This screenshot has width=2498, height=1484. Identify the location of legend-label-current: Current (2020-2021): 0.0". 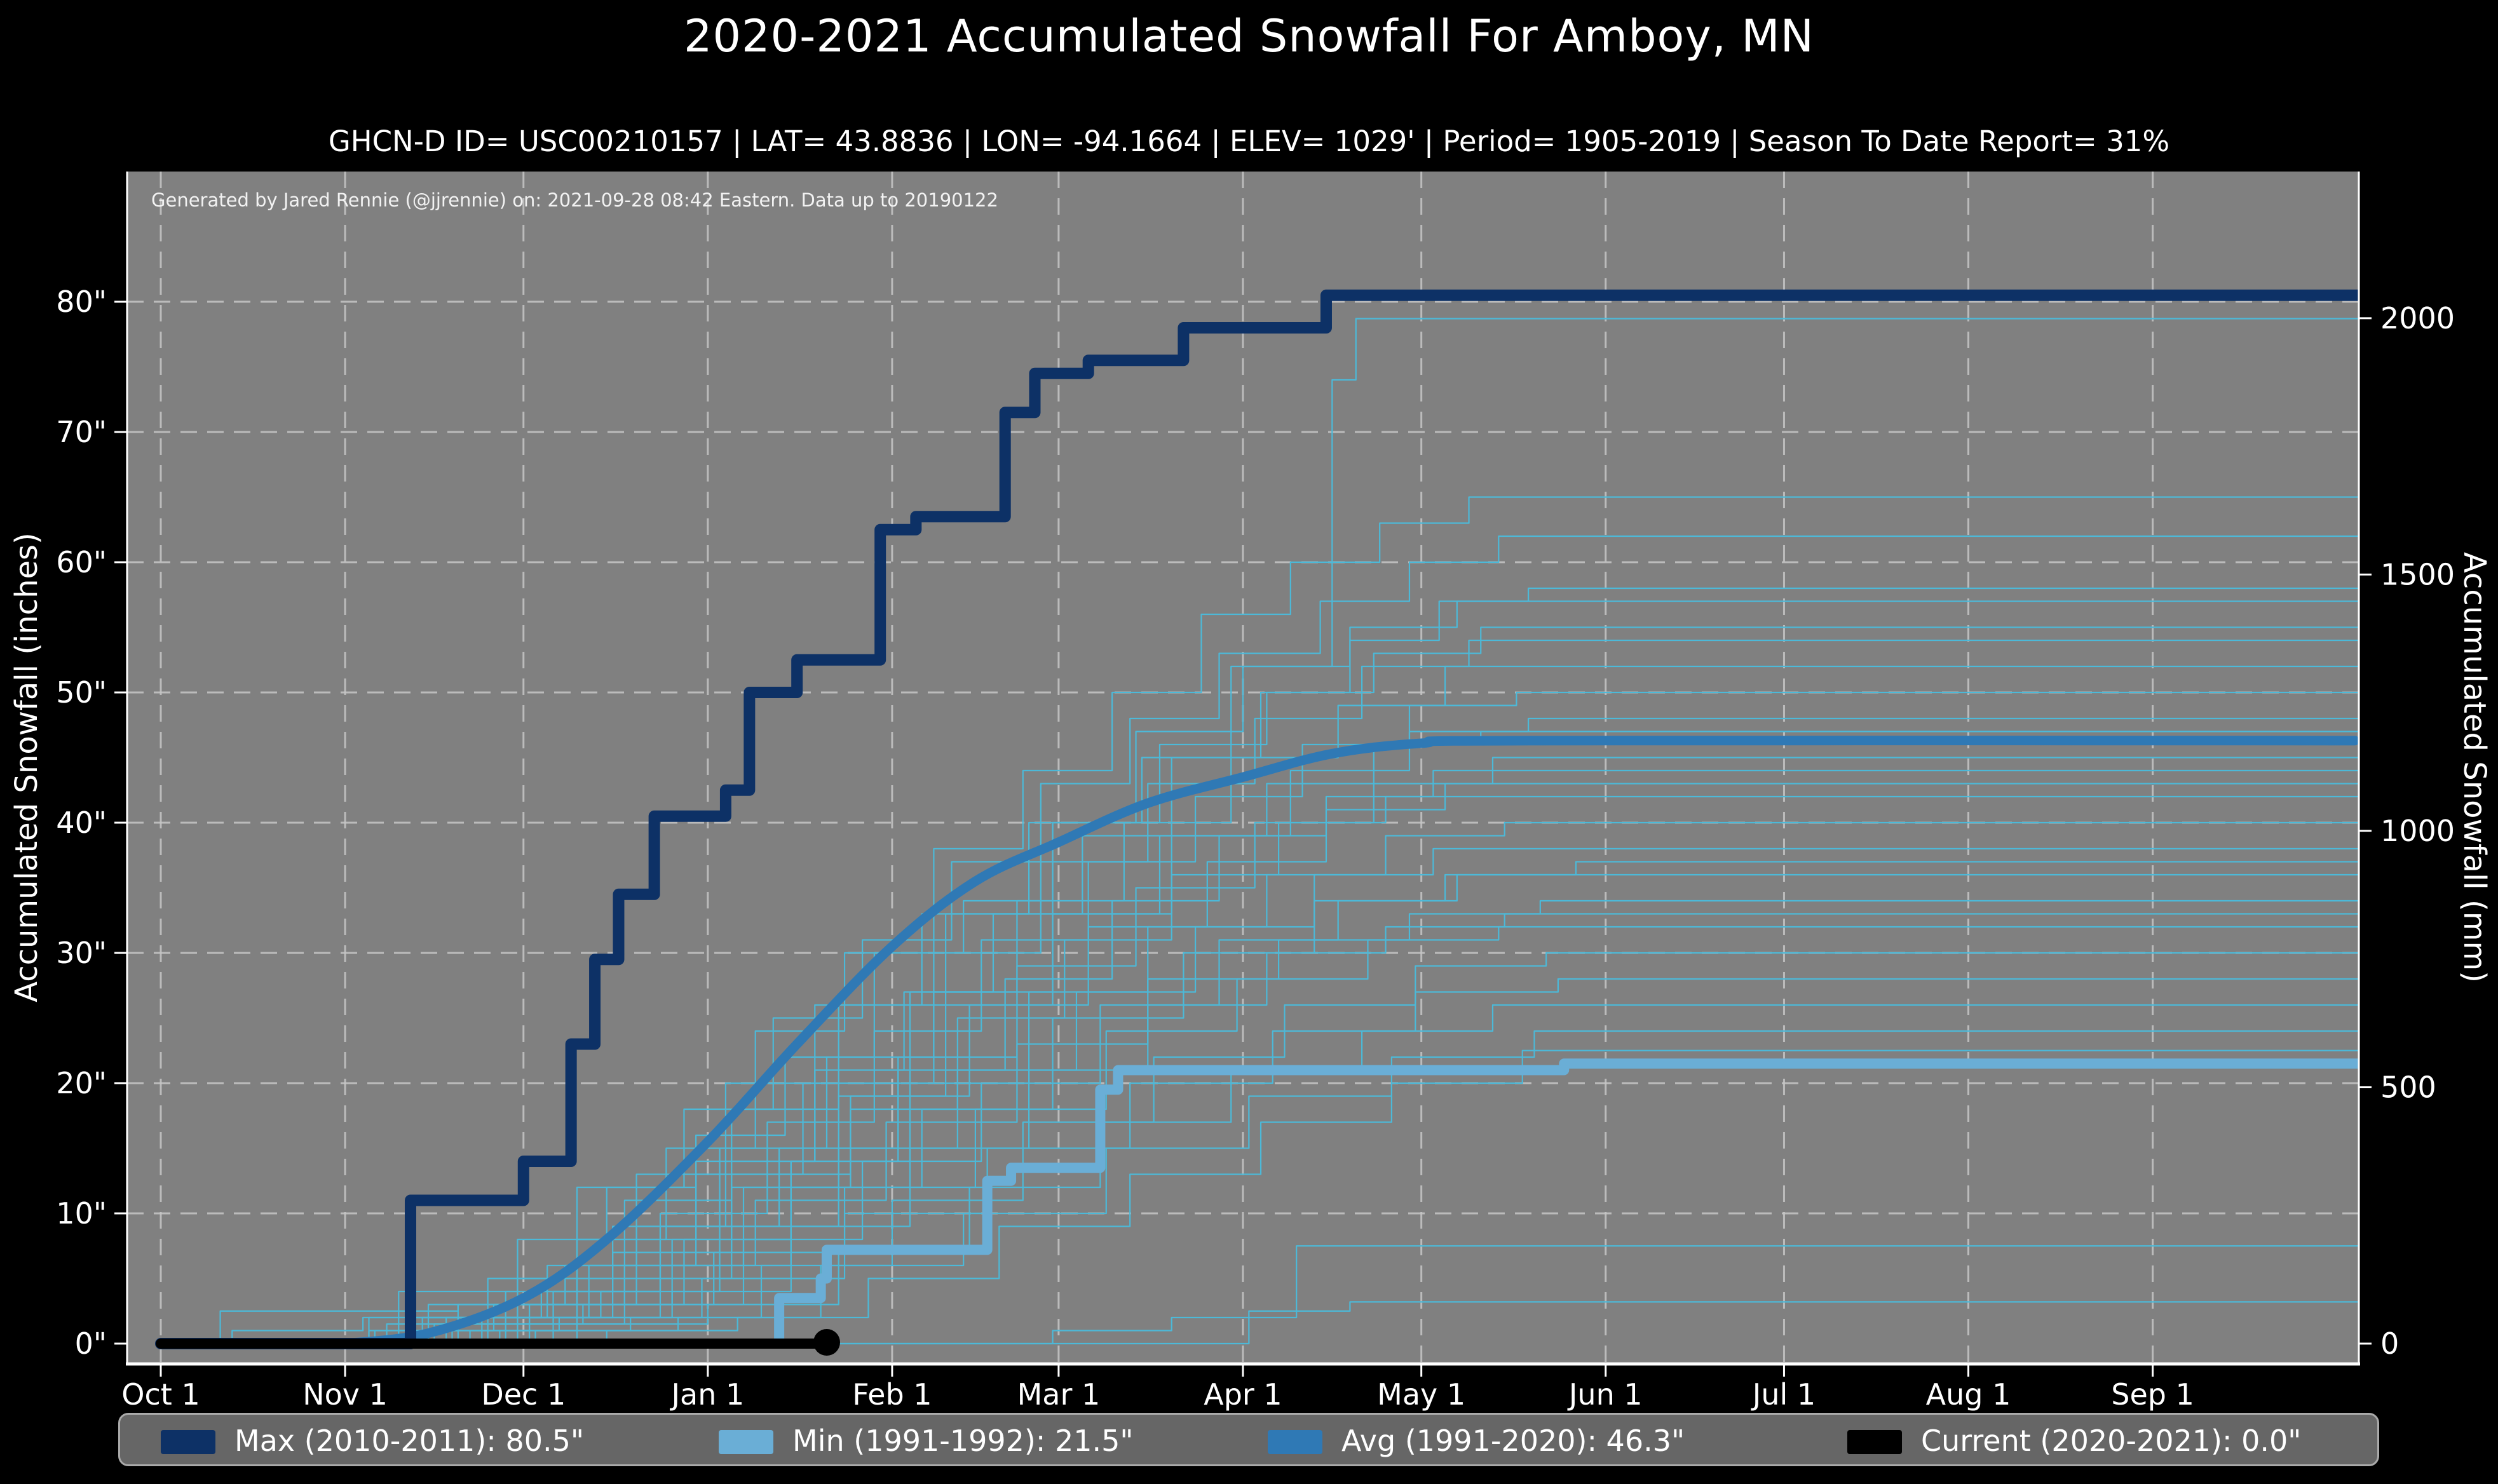
(2111, 1441).